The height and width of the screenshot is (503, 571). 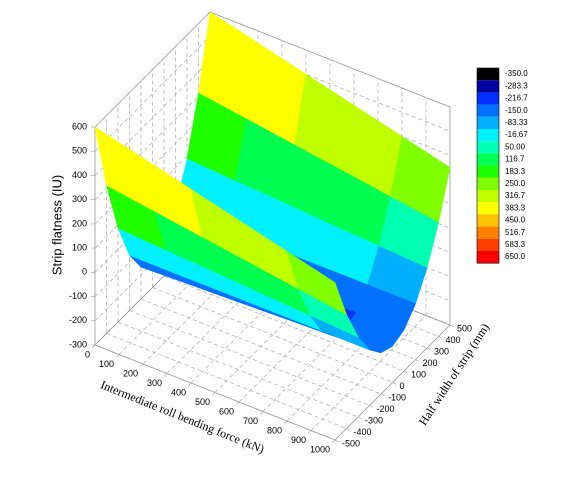 I want to click on colorbar-label: 116.7, so click(x=515, y=159).